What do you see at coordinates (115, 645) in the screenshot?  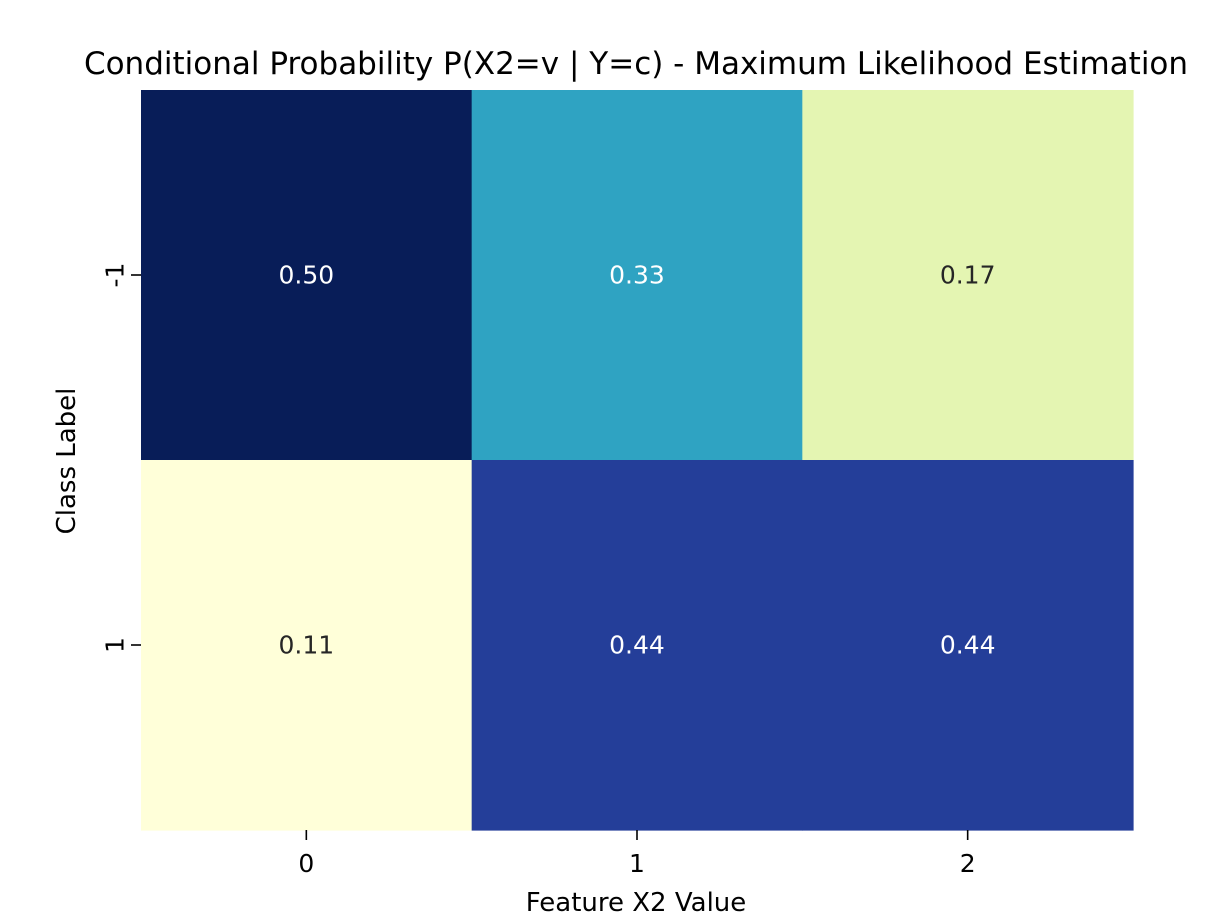 I see `y-tick-label: 1` at bounding box center [115, 645].